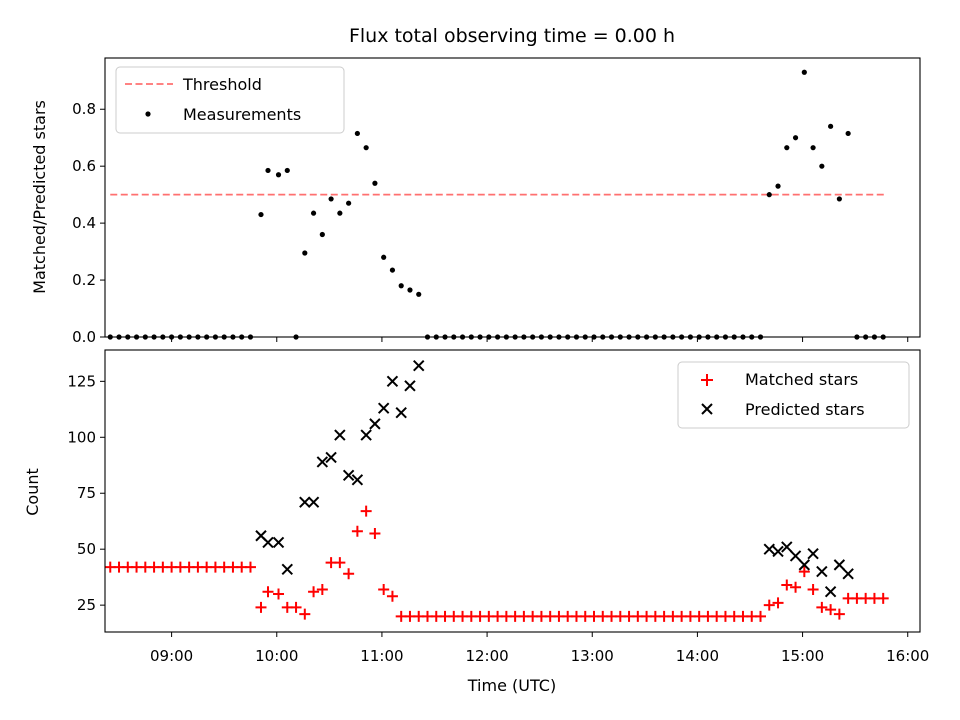 The width and height of the screenshot is (960, 720). Describe the element at coordinates (84, 223) in the screenshot. I see `top-y-tick-label: 0.4` at that location.